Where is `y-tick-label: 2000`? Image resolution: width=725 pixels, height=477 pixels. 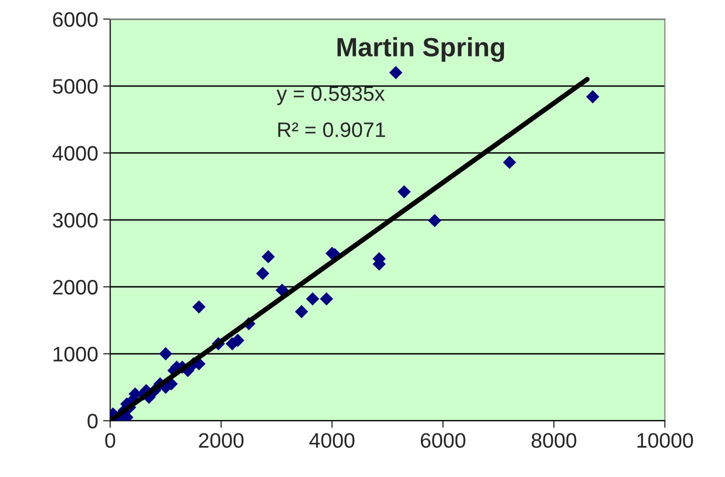 y-tick-label: 2000 is located at coordinates (75, 287).